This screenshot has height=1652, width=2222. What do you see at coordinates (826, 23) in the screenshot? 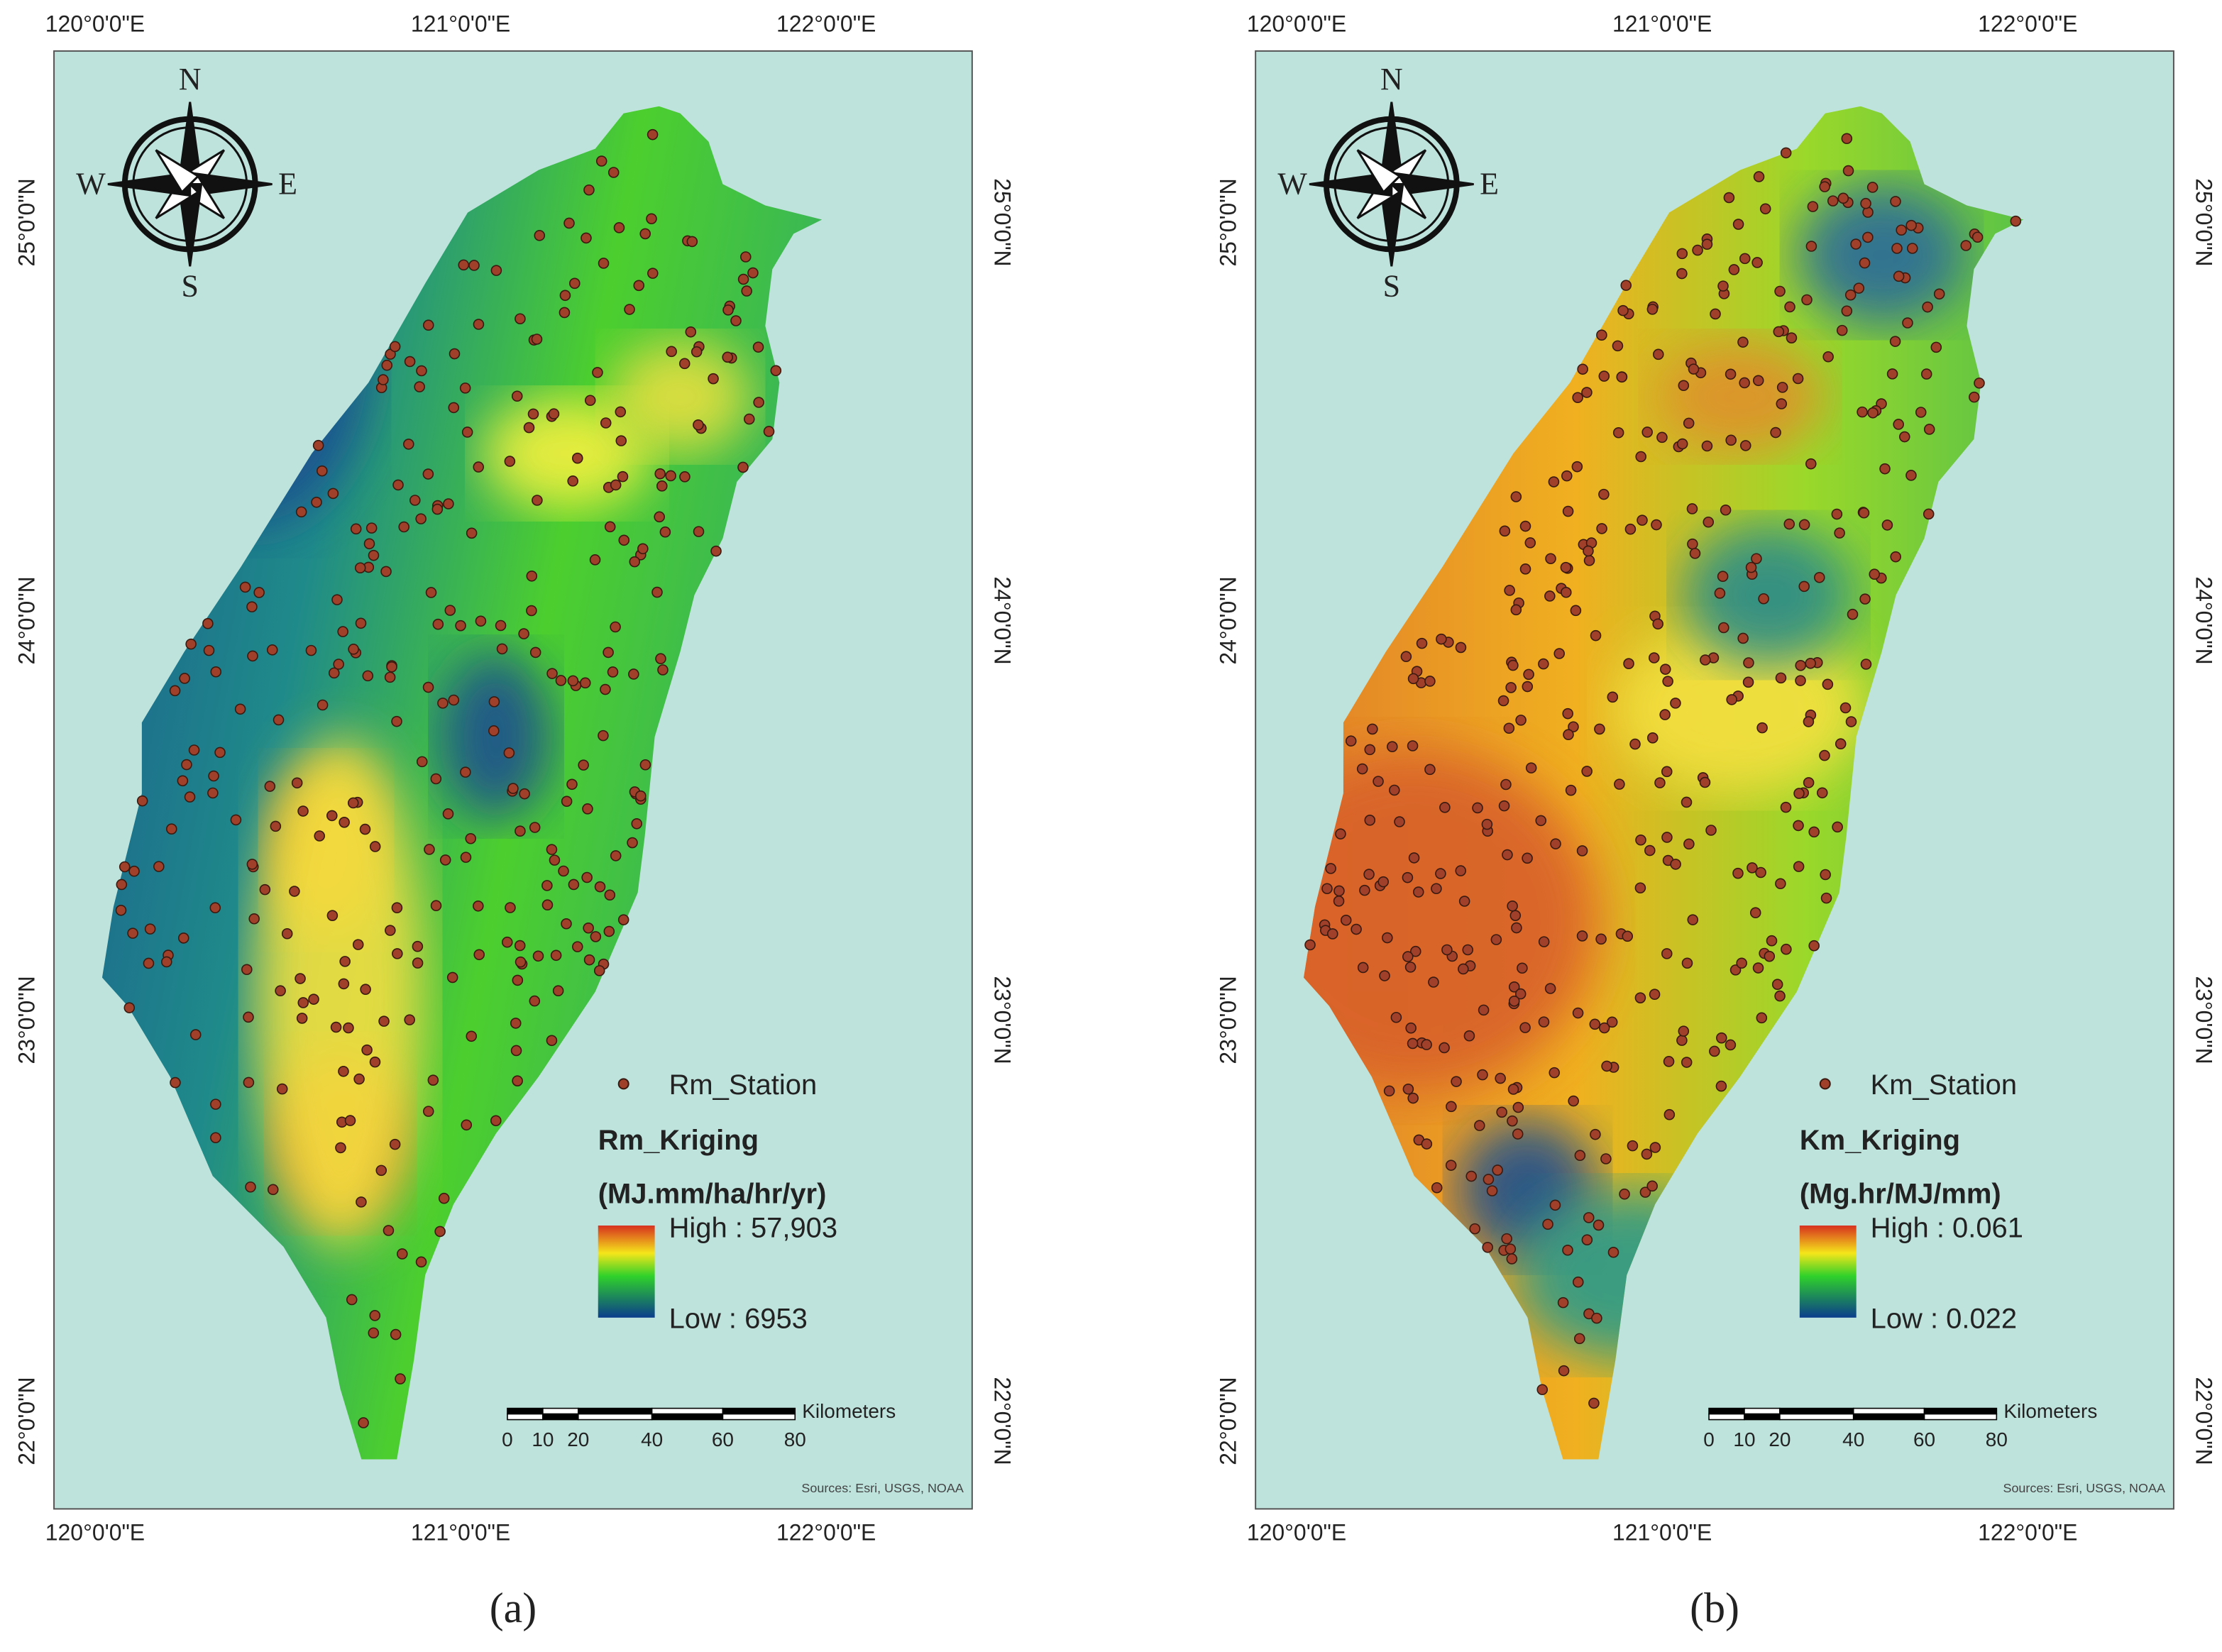
I see `x-label: 122°0'0"E` at bounding box center [826, 23].